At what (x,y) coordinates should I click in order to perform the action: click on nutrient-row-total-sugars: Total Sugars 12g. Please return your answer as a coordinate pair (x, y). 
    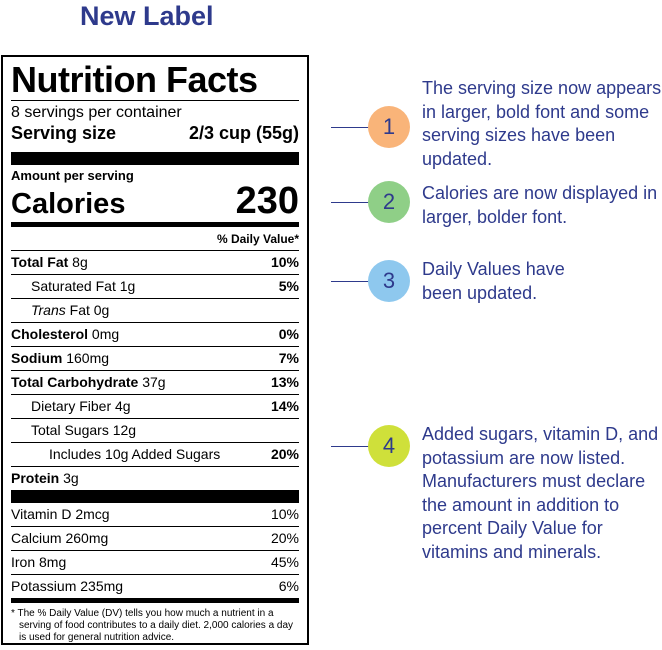
    Looking at the image, I should click on (155, 430).